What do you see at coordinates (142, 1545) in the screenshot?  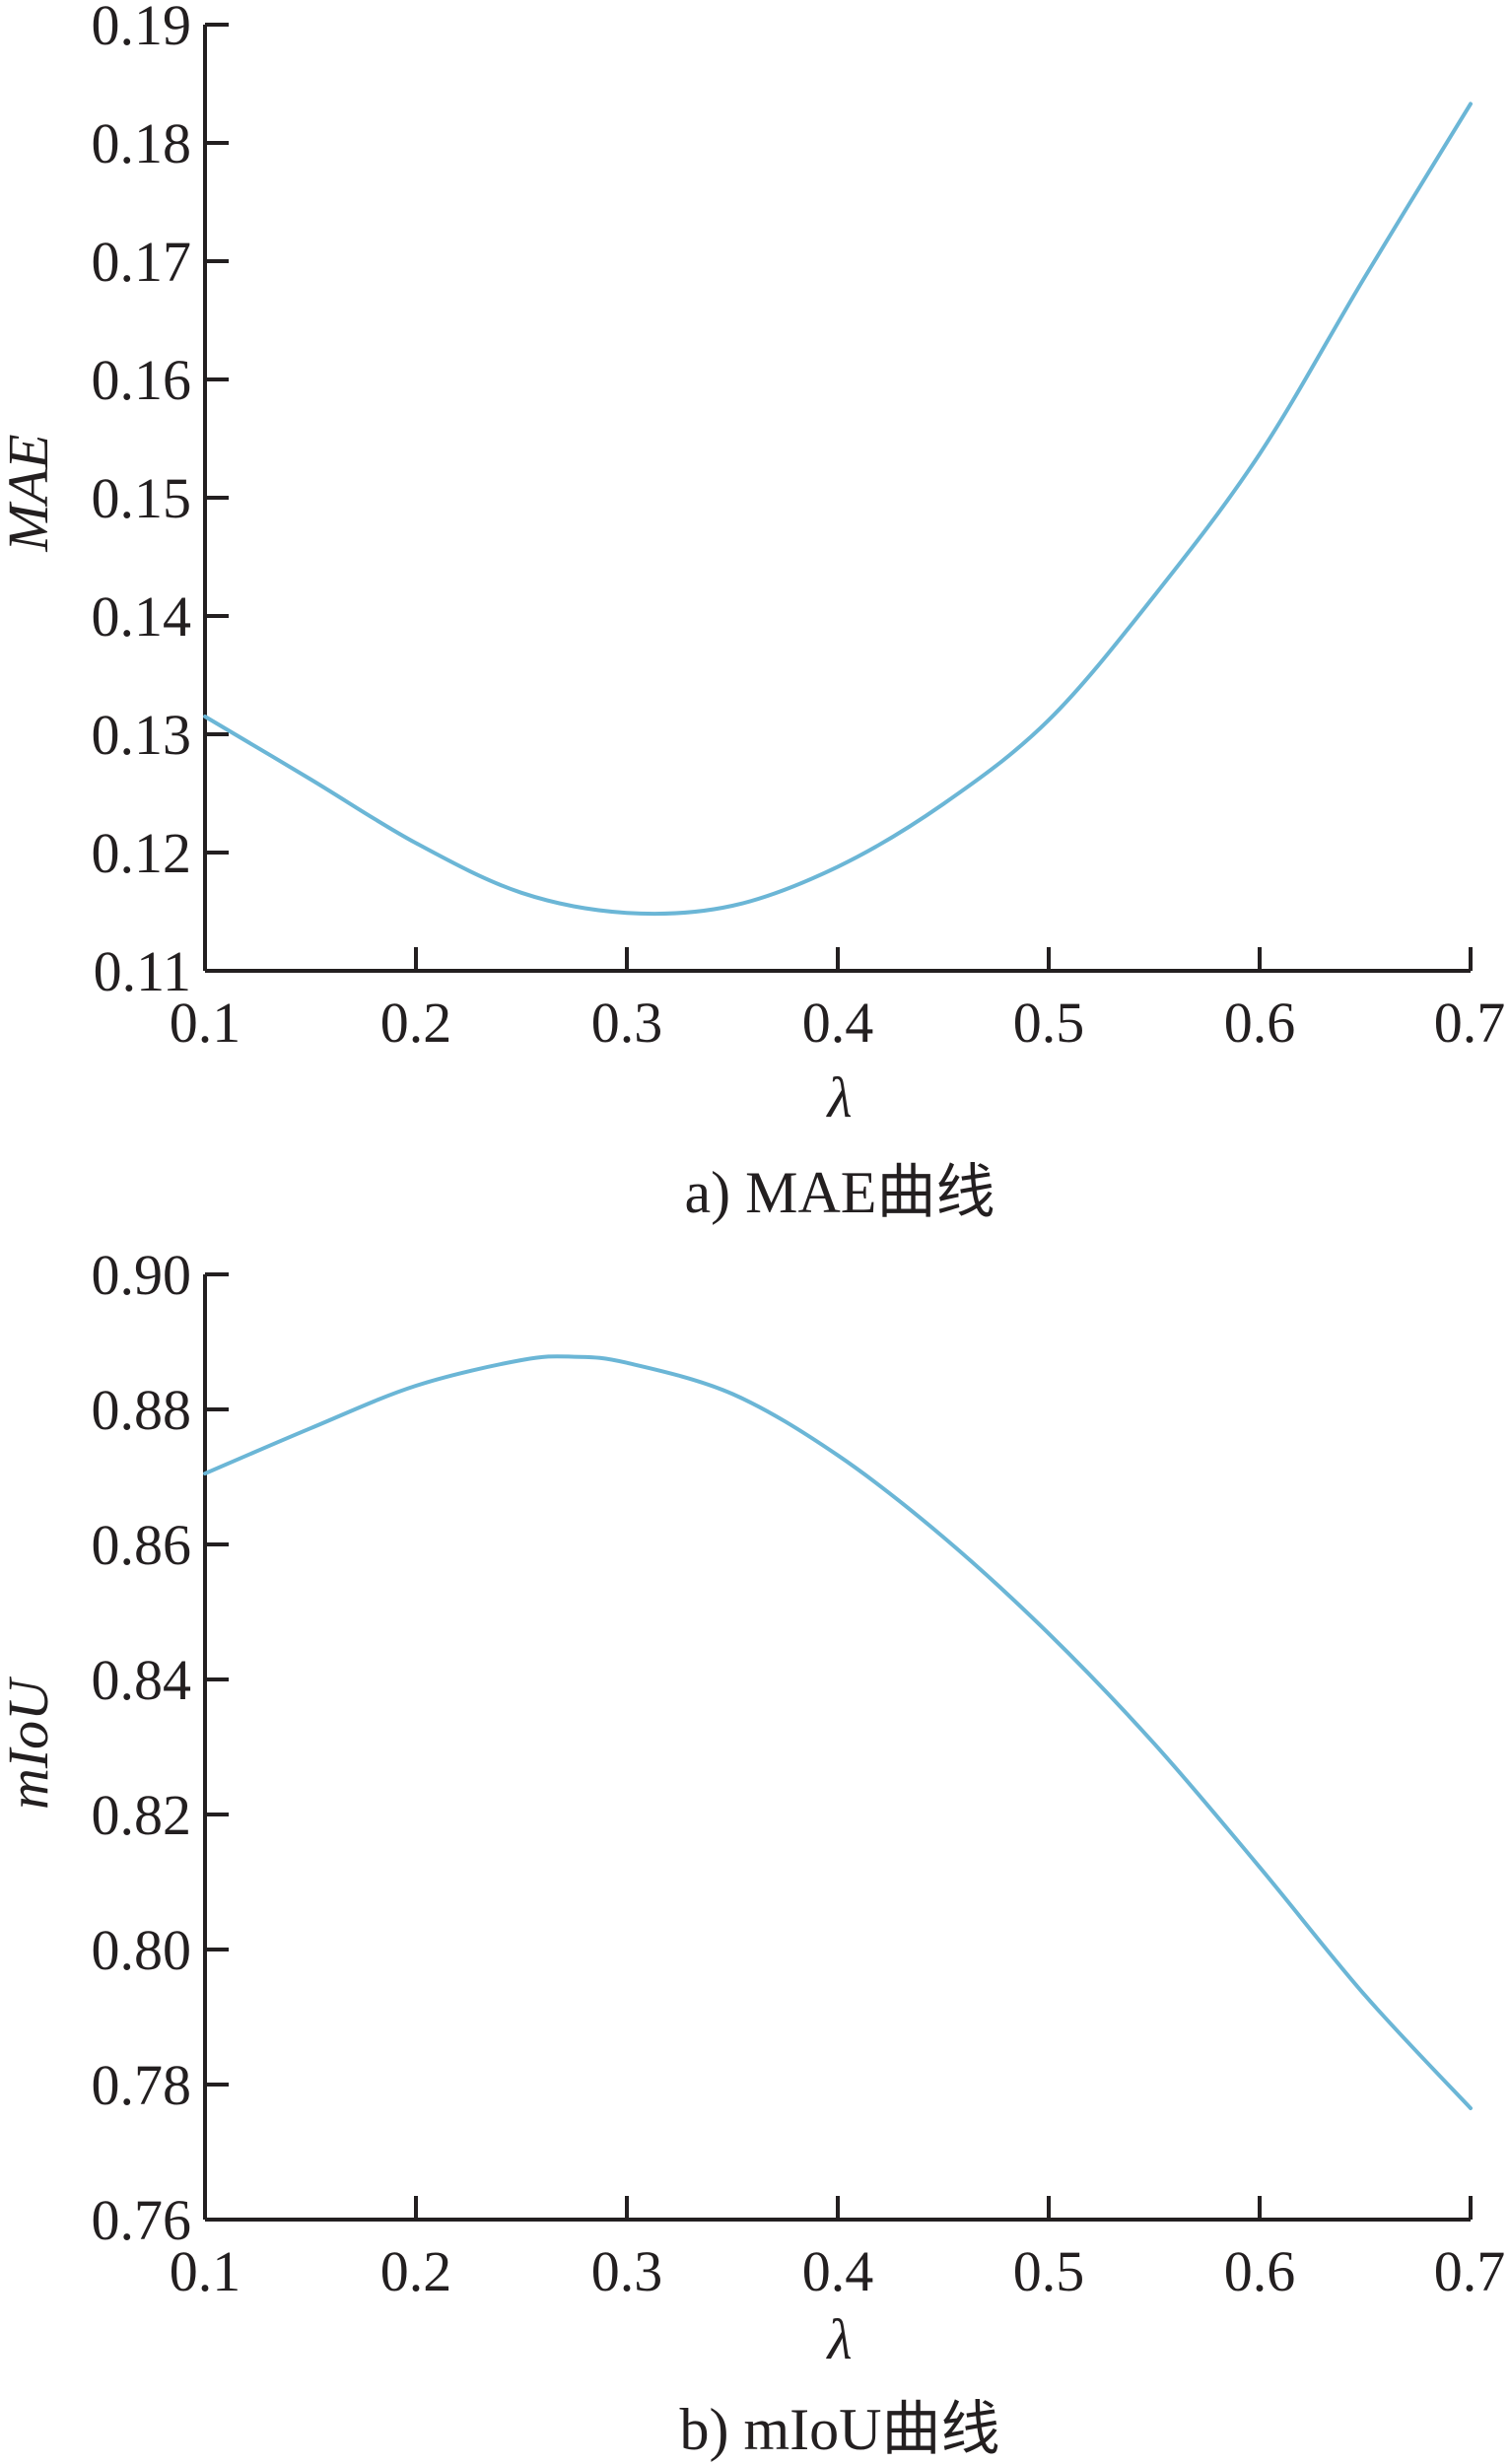 I see `miou-chart-y-tick-label: 0.86` at bounding box center [142, 1545].